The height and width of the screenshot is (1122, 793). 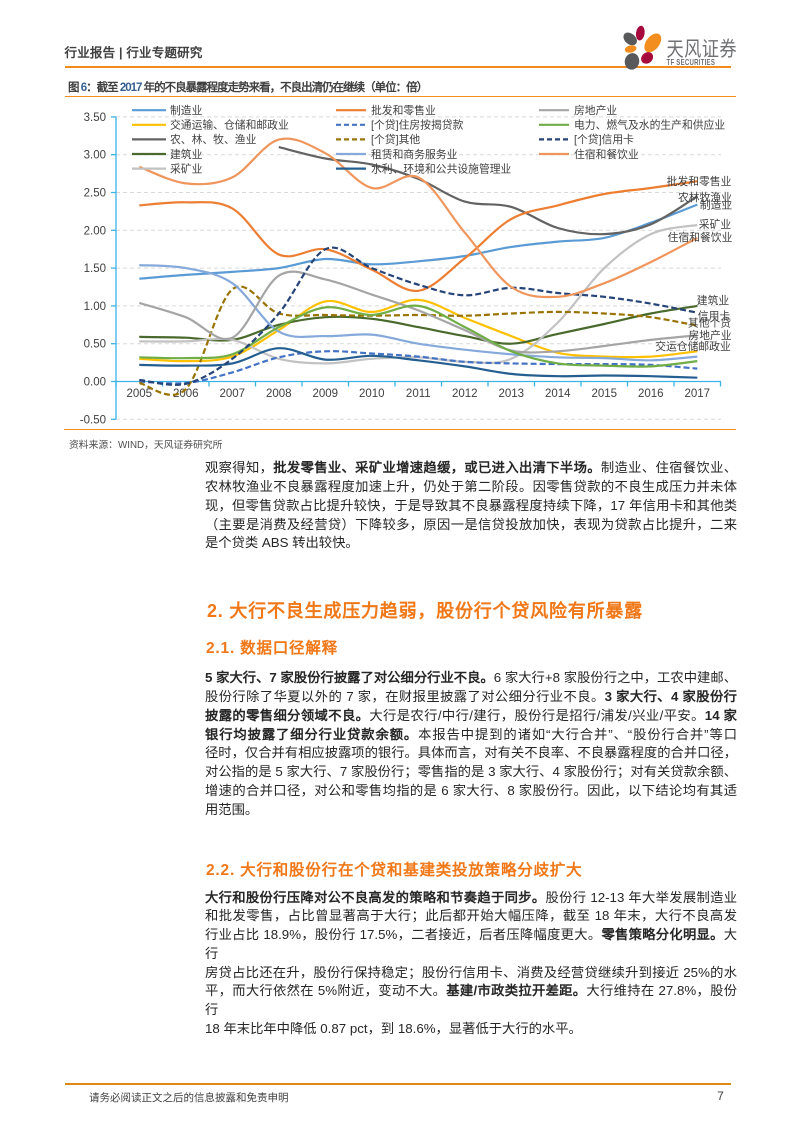 I want to click on svg-text: 其他个贷, so click(x=709, y=322).